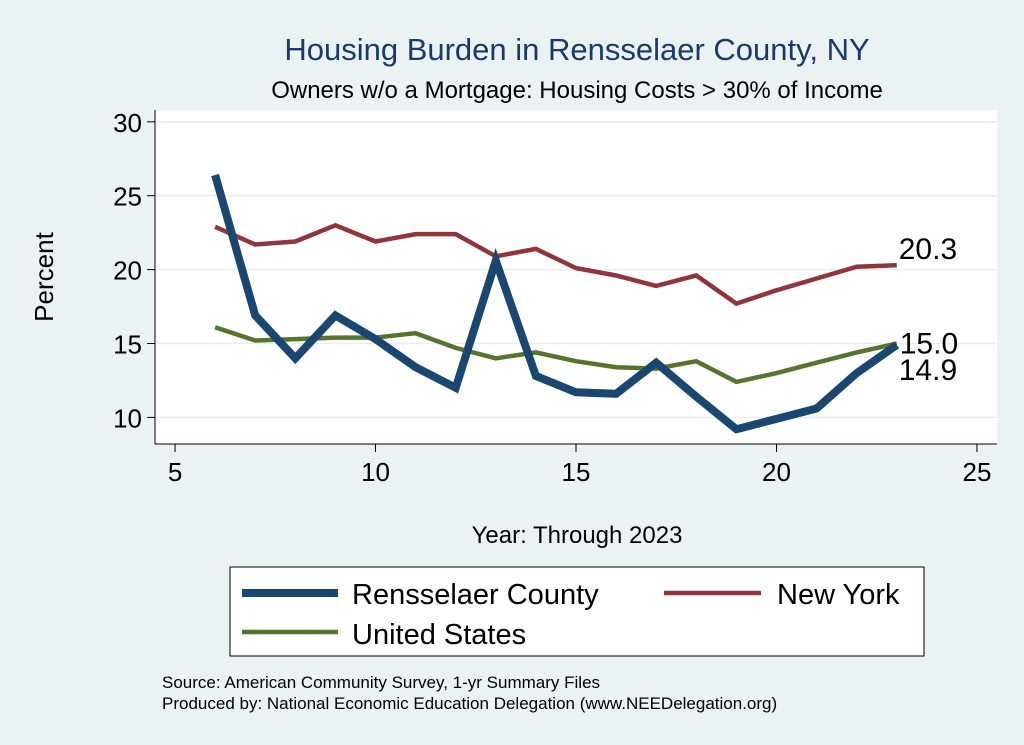 The width and height of the screenshot is (1024, 745). What do you see at coordinates (976, 472) in the screenshot?
I see `x-tick-label-25: 25` at bounding box center [976, 472].